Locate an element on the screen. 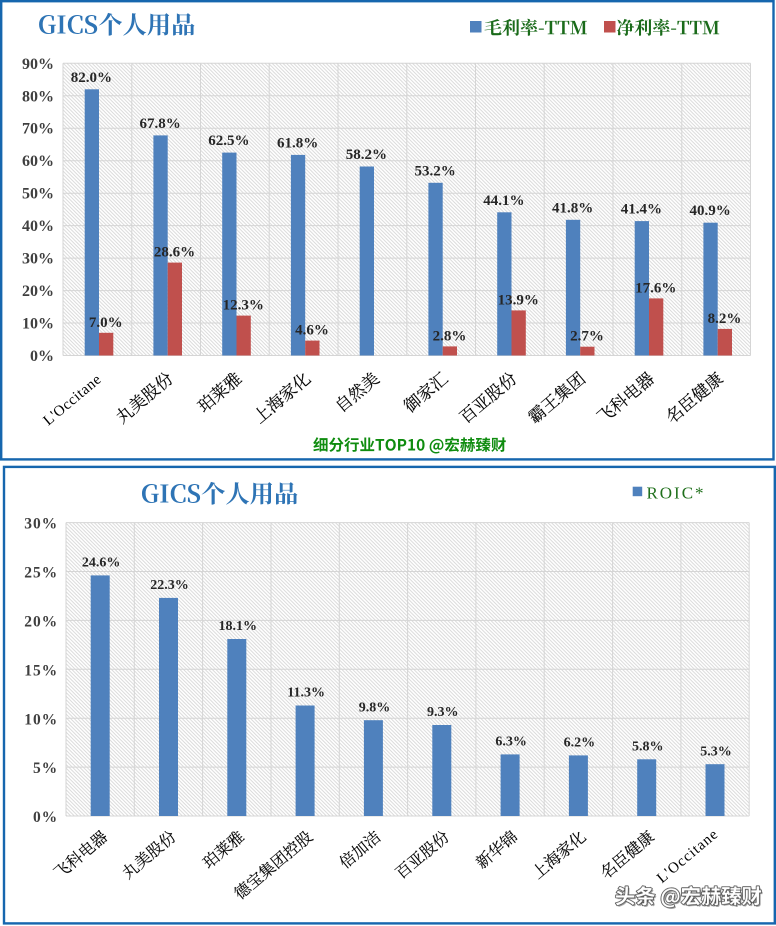  svg-text: 15% is located at coordinates (41, 670).